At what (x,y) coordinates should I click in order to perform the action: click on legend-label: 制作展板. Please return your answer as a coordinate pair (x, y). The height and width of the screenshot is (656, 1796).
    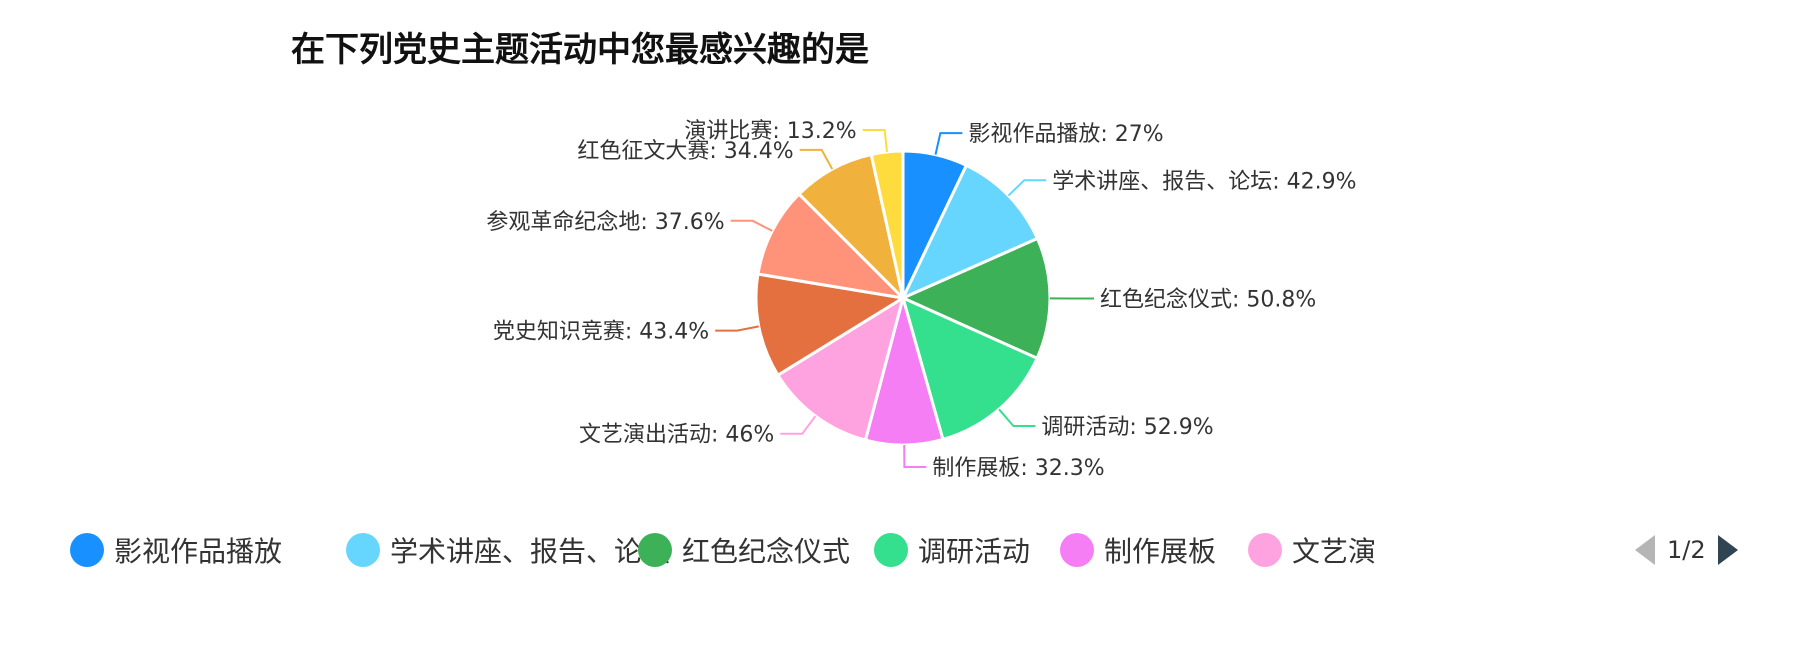
    Looking at the image, I should click on (1160, 551).